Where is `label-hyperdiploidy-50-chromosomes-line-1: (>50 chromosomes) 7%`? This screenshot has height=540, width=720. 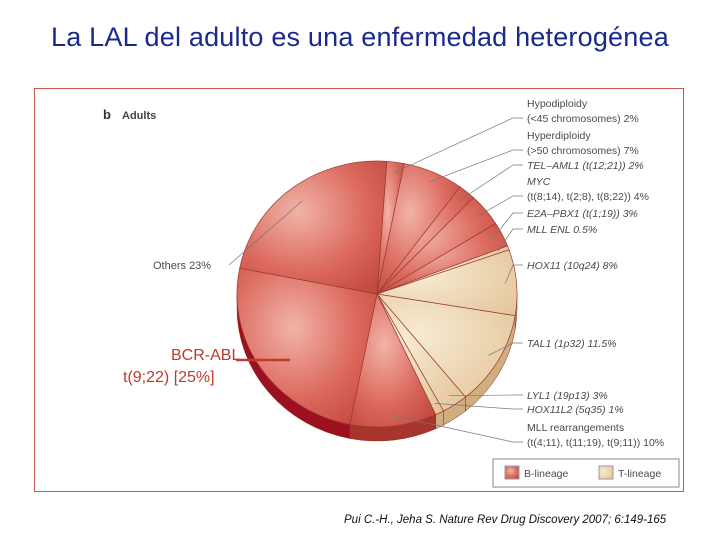 label-hyperdiploidy-50-chromosomes-line-1: (>50 chromosomes) 7% is located at coordinates (583, 151).